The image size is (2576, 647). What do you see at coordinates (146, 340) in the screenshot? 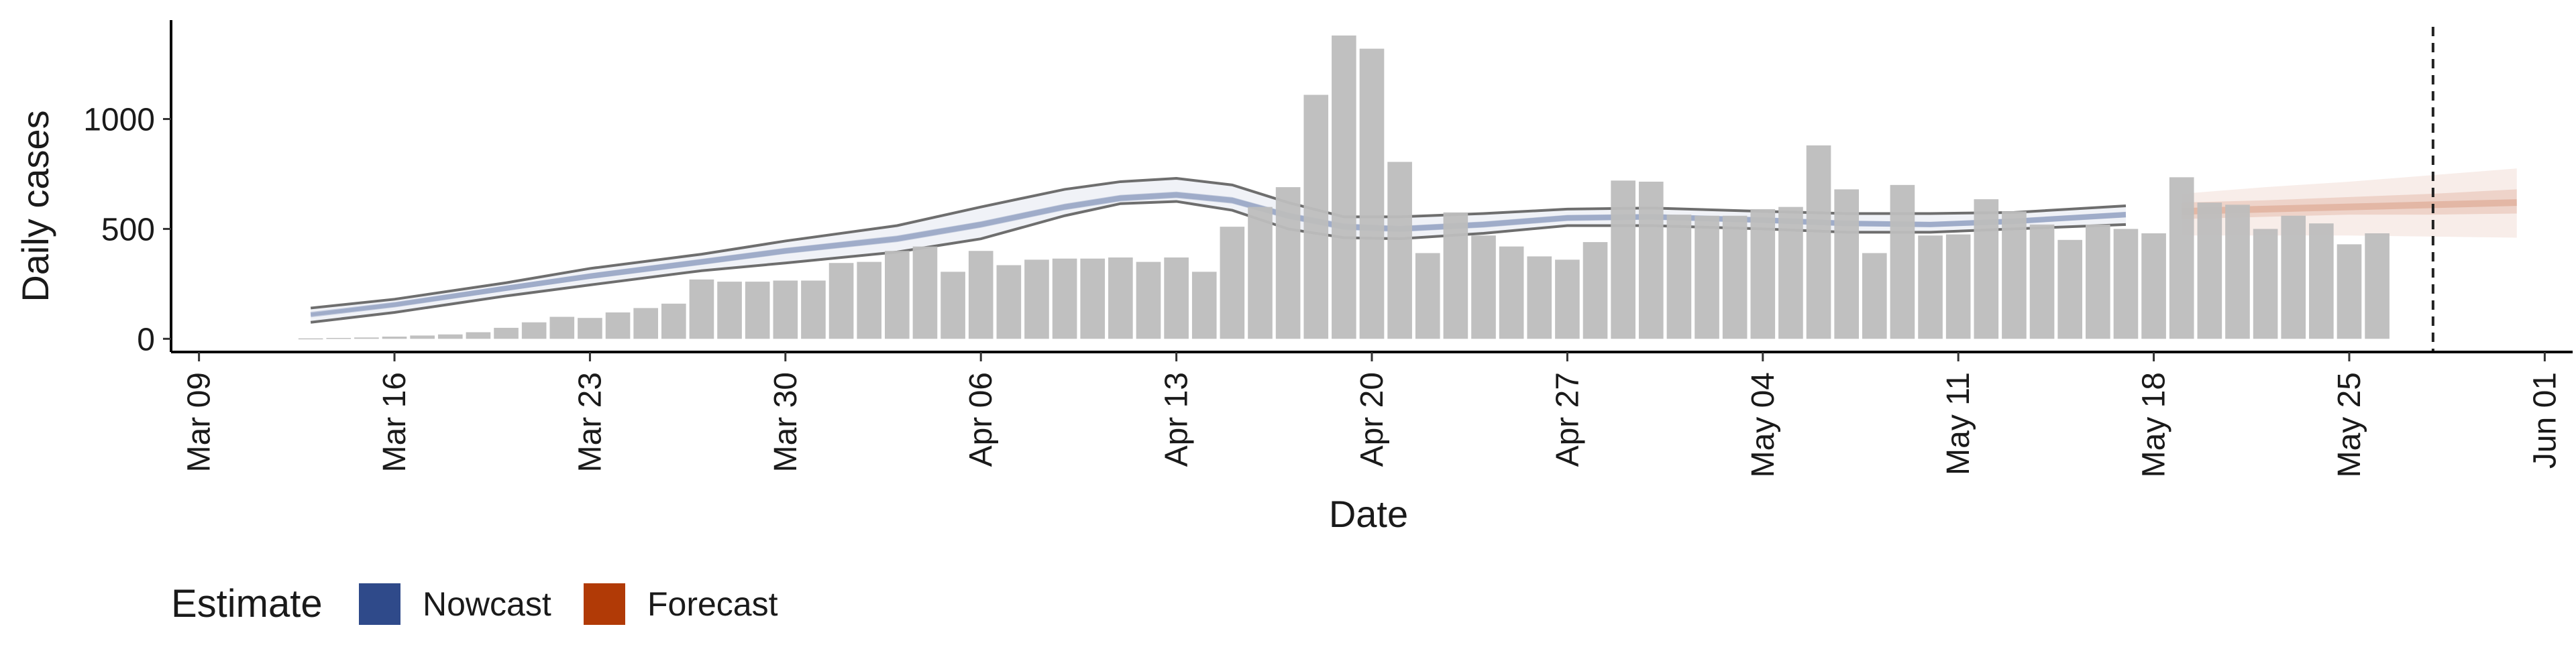
I see `y-tick-label: 0` at bounding box center [146, 340].